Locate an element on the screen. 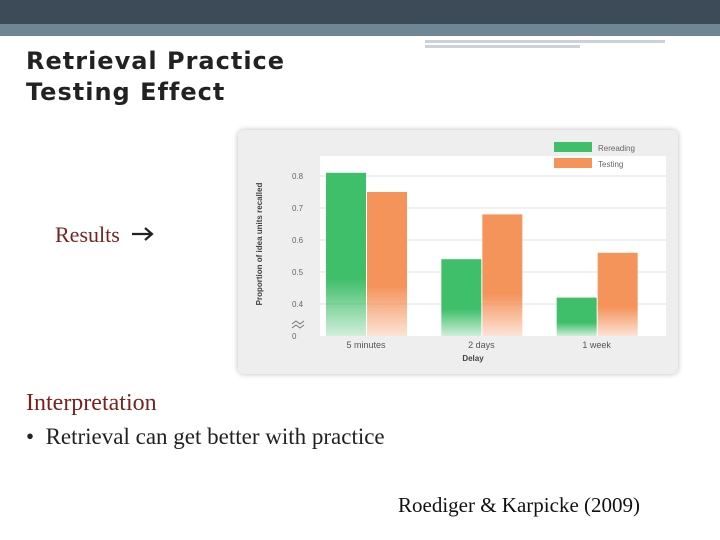  legend-label-rereading: Rereading is located at coordinates (616, 148).